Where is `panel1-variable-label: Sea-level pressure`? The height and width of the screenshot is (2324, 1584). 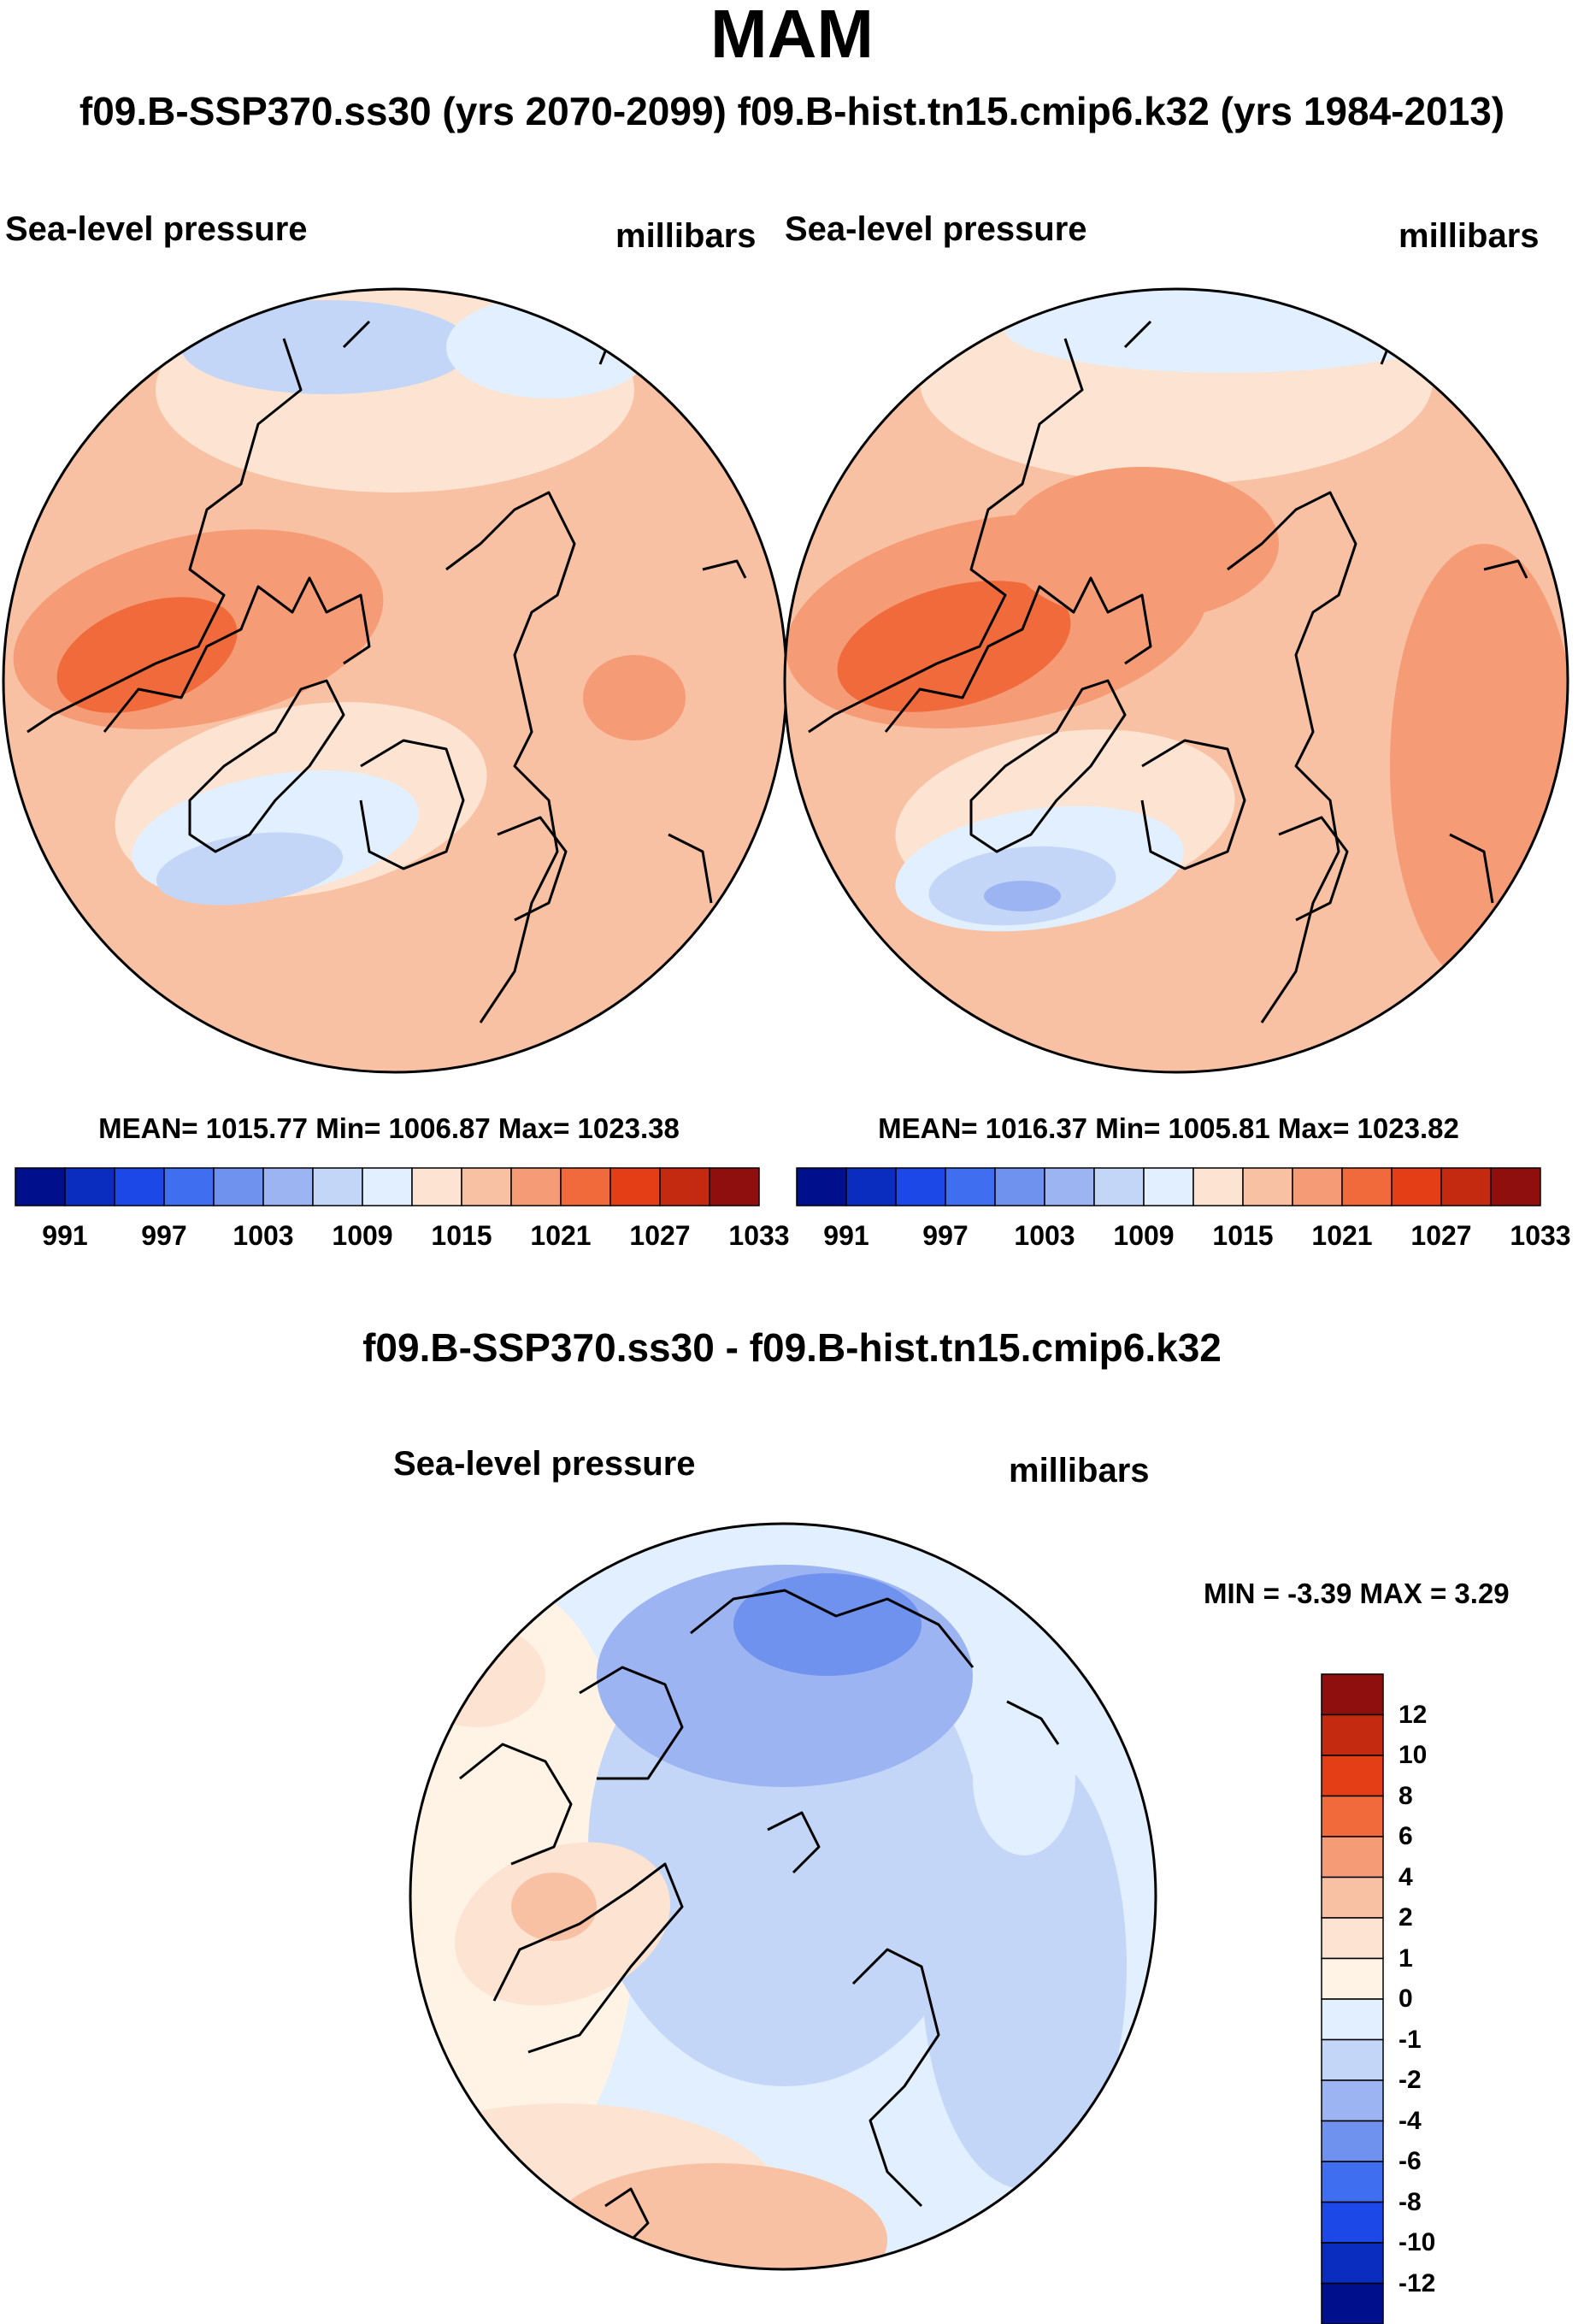 panel1-variable-label: Sea-level pressure is located at coordinates (156, 229).